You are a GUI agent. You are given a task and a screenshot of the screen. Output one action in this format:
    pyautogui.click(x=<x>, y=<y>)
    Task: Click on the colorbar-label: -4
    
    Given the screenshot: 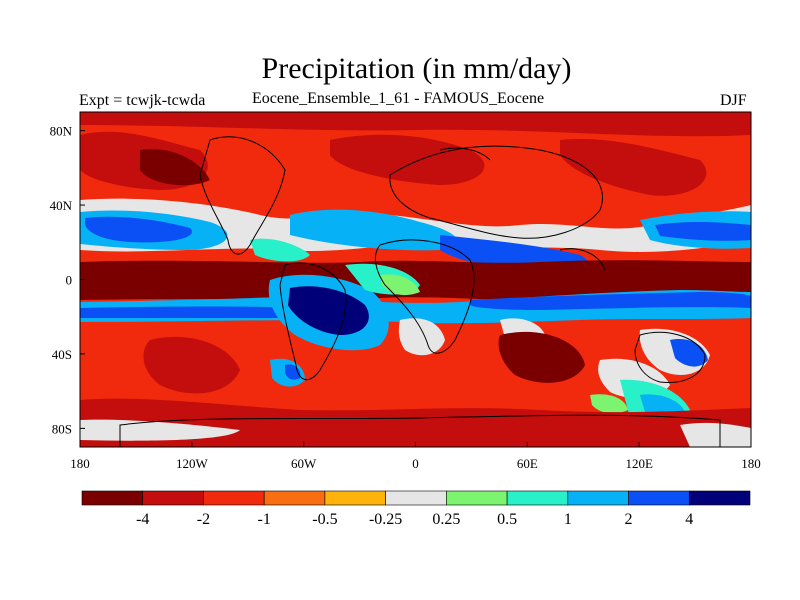 What is the action you would take?
    pyautogui.click(x=142, y=519)
    